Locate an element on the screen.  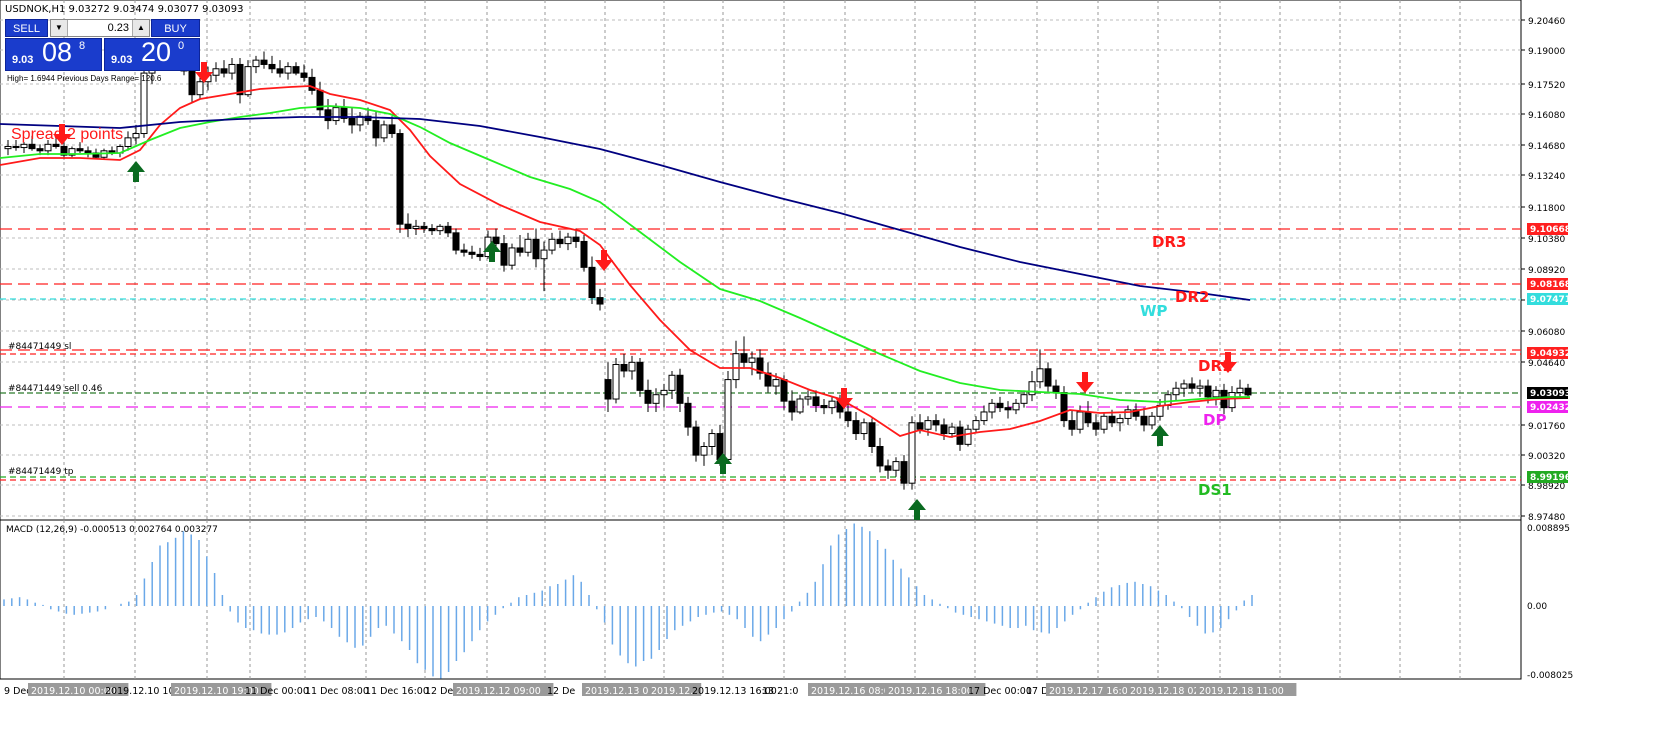
buy-signal-arrow-icon is located at coordinates (917, 509).